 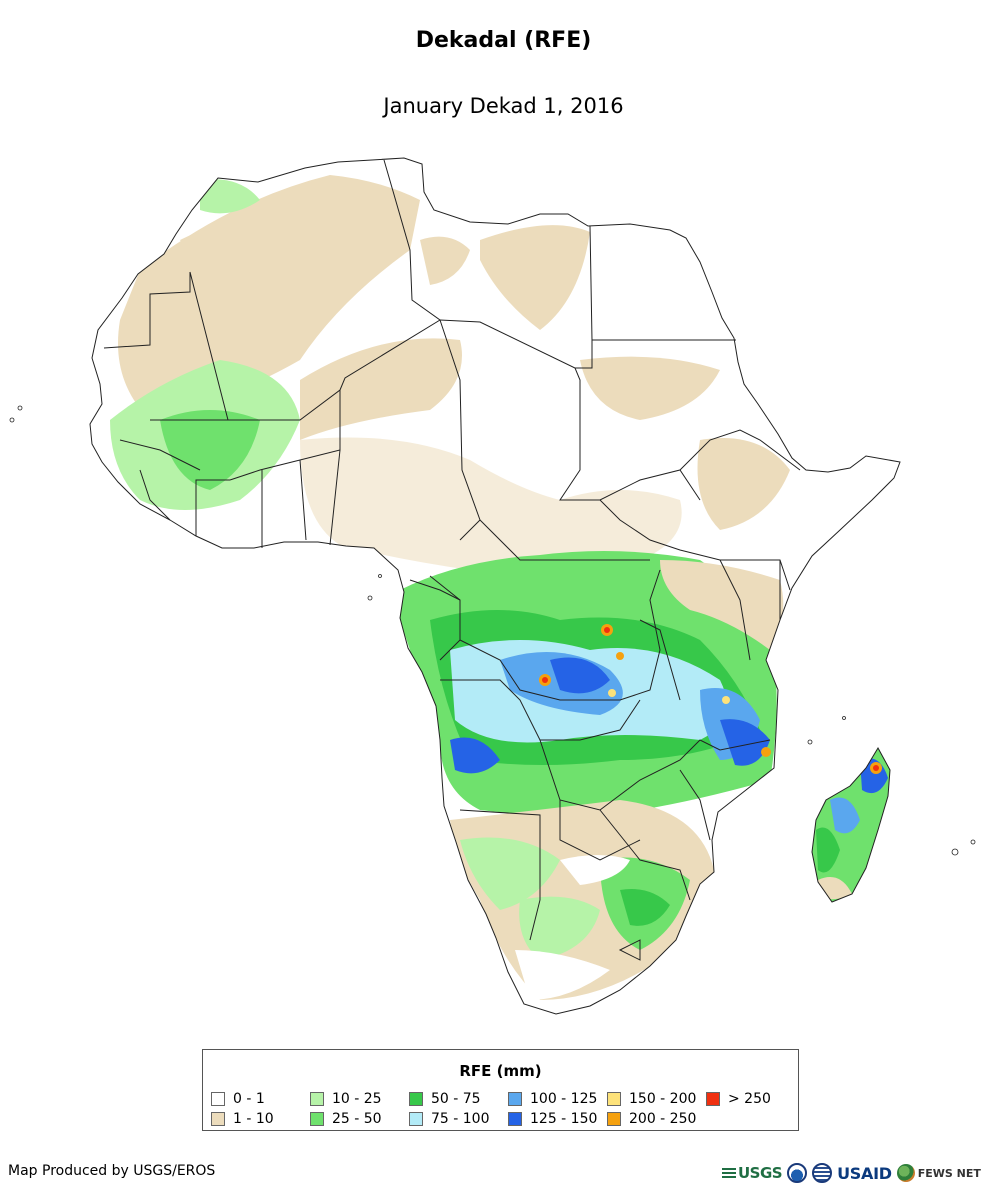 I want to click on legend-label: 25 - 50, so click(x=357, y=1119).